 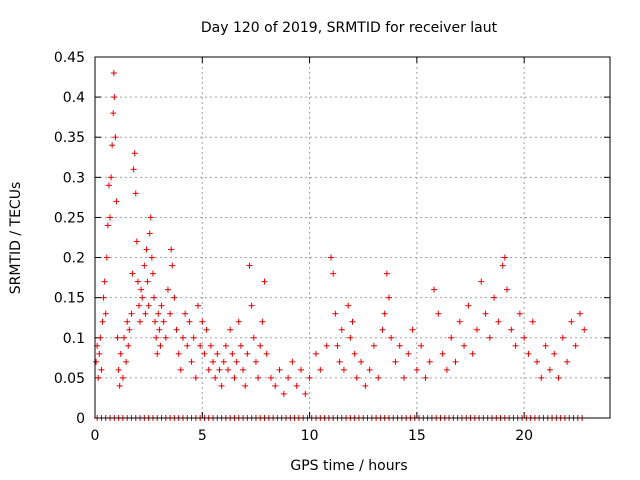 What do you see at coordinates (524, 436) in the screenshot?
I see `x-tick-label: 20` at bounding box center [524, 436].